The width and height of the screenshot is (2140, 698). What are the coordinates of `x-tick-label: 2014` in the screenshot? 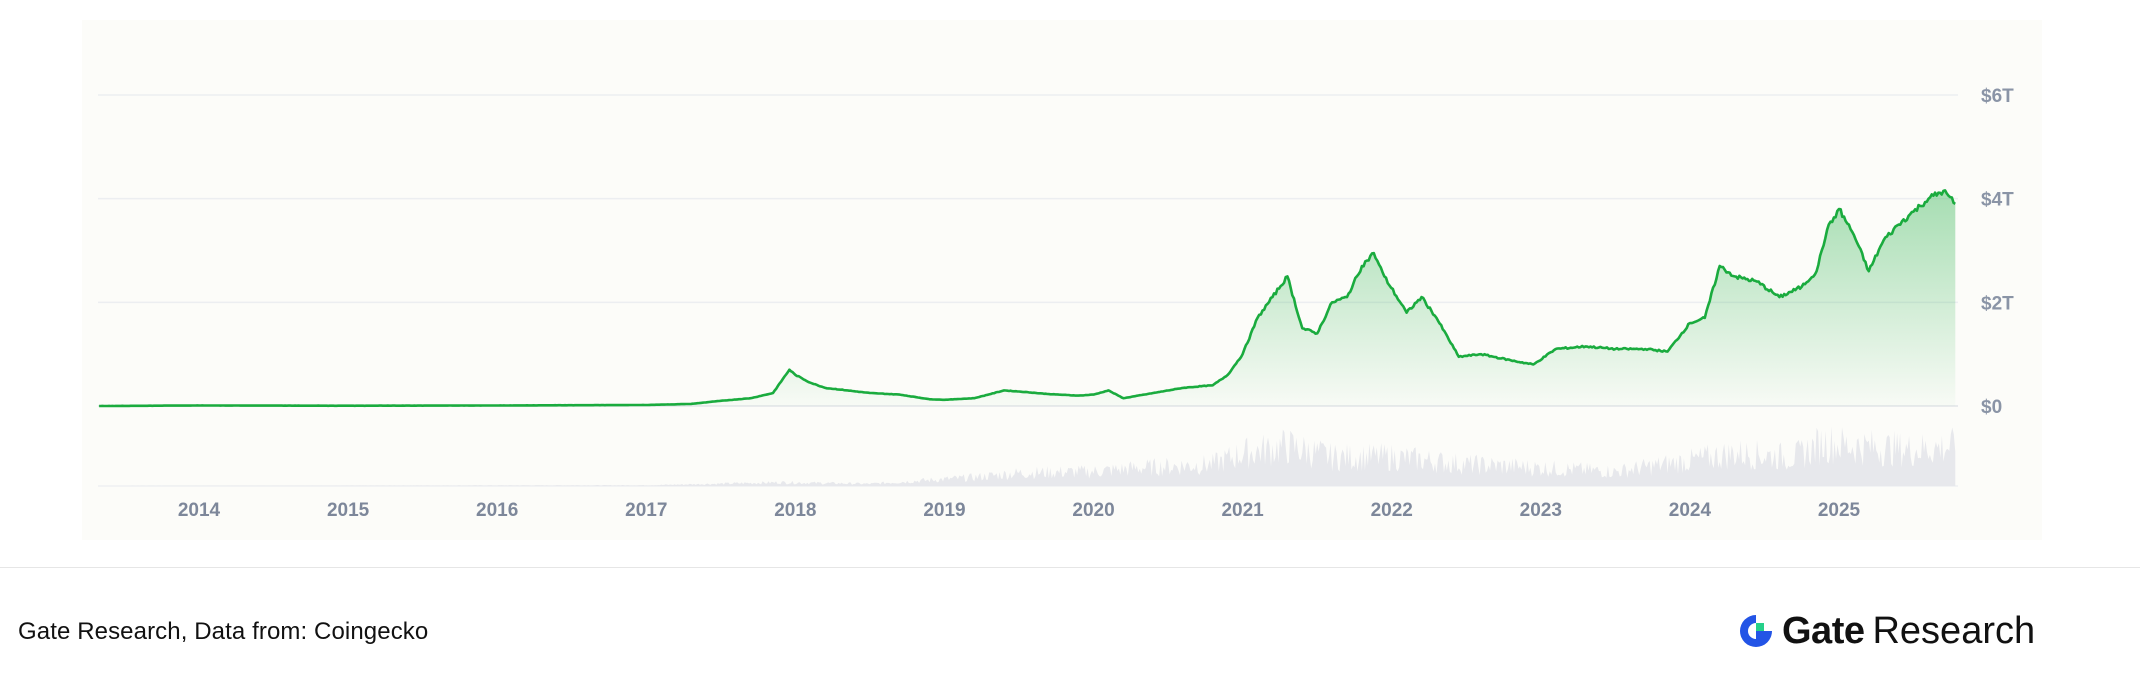 It's located at (199, 510).